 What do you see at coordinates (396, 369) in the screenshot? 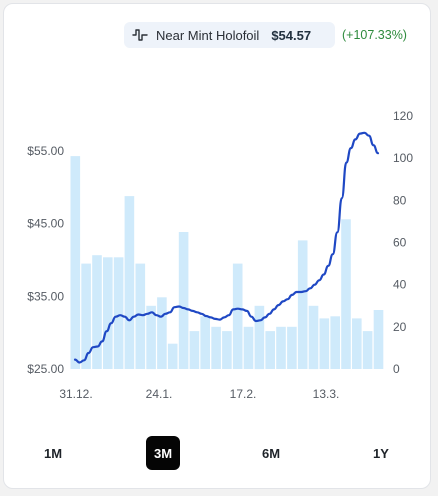
I see `right-tick-label: 0` at bounding box center [396, 369].